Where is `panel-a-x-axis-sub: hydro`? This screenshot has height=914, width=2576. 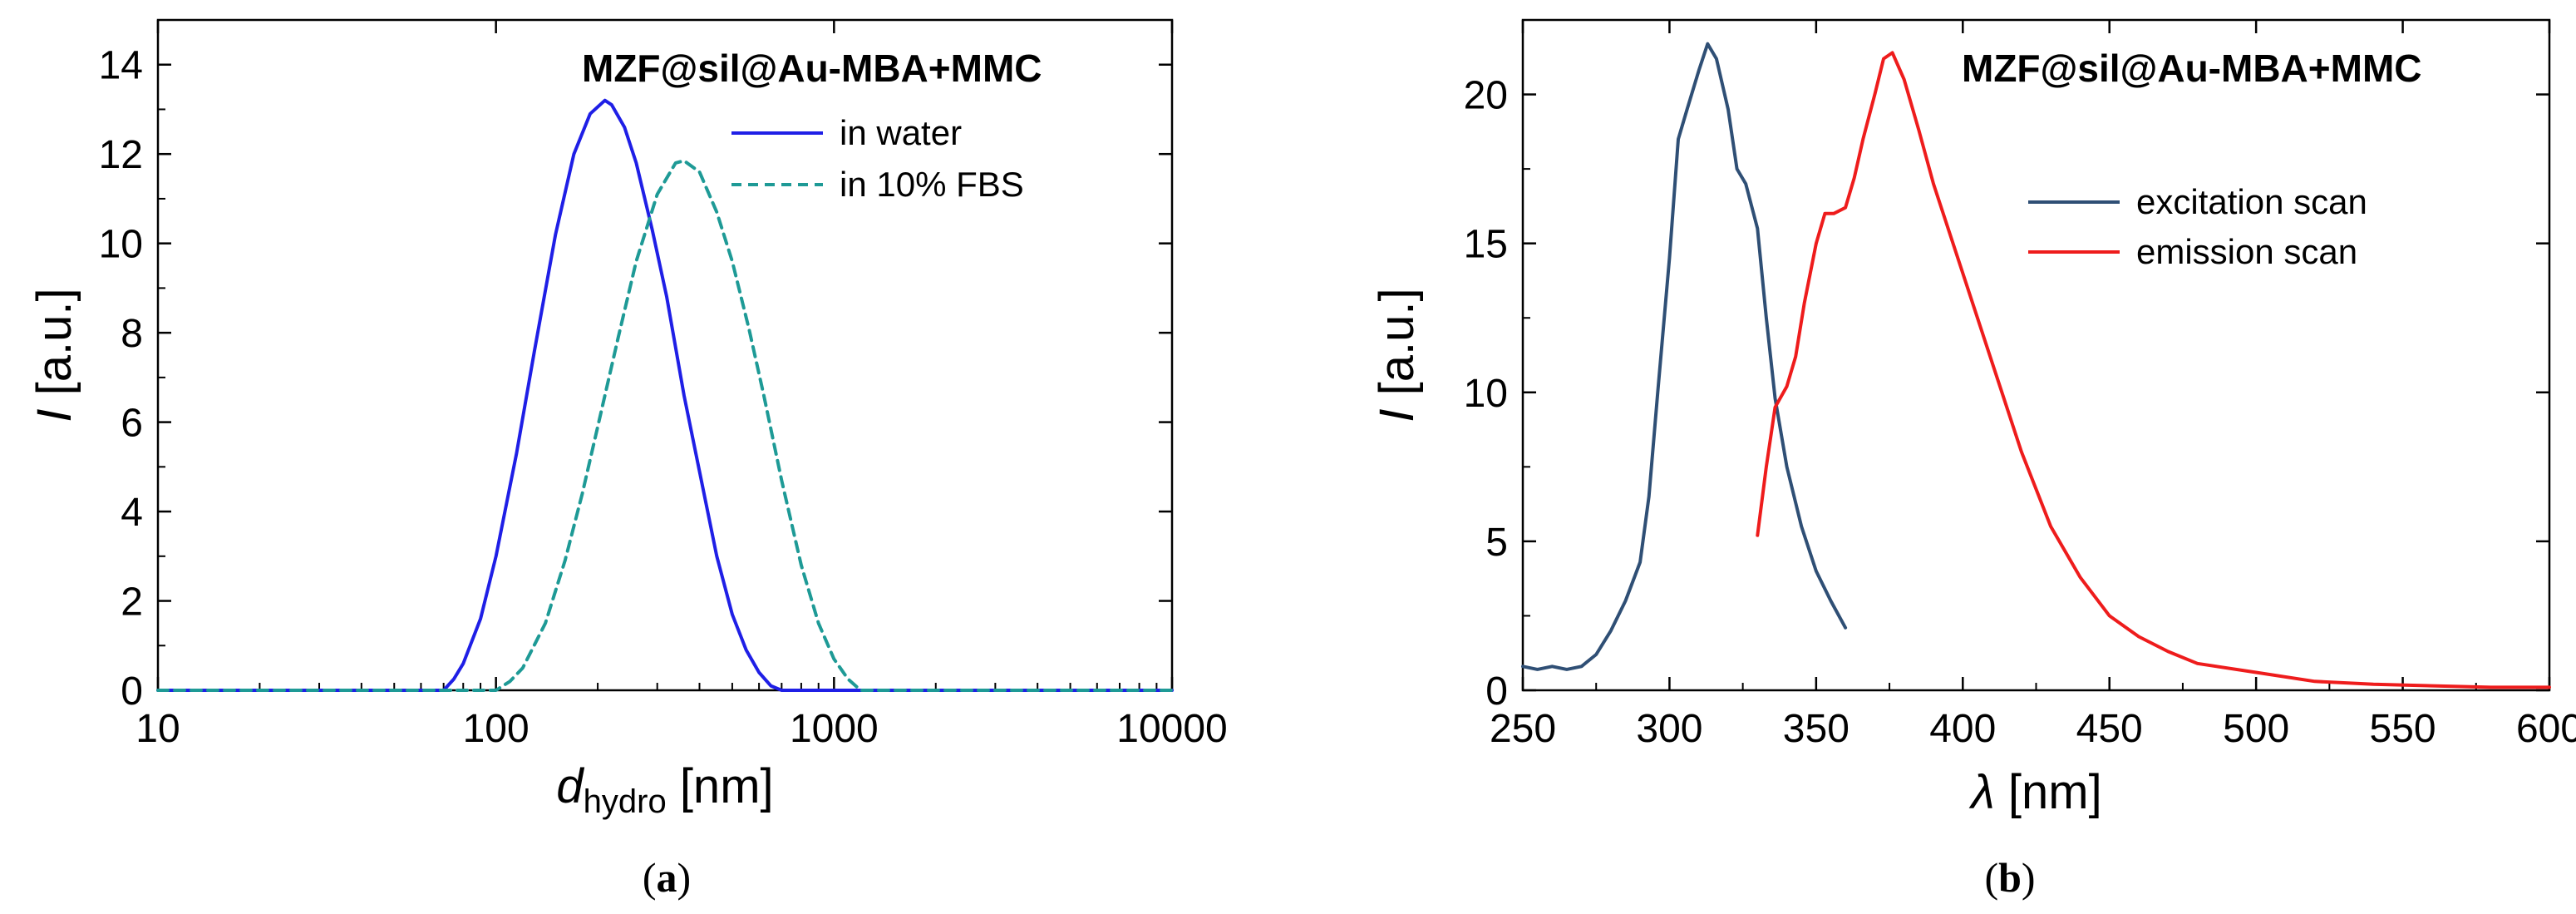
panel-a-x-axis-sub: hydro is located at coordinates (625, 801).